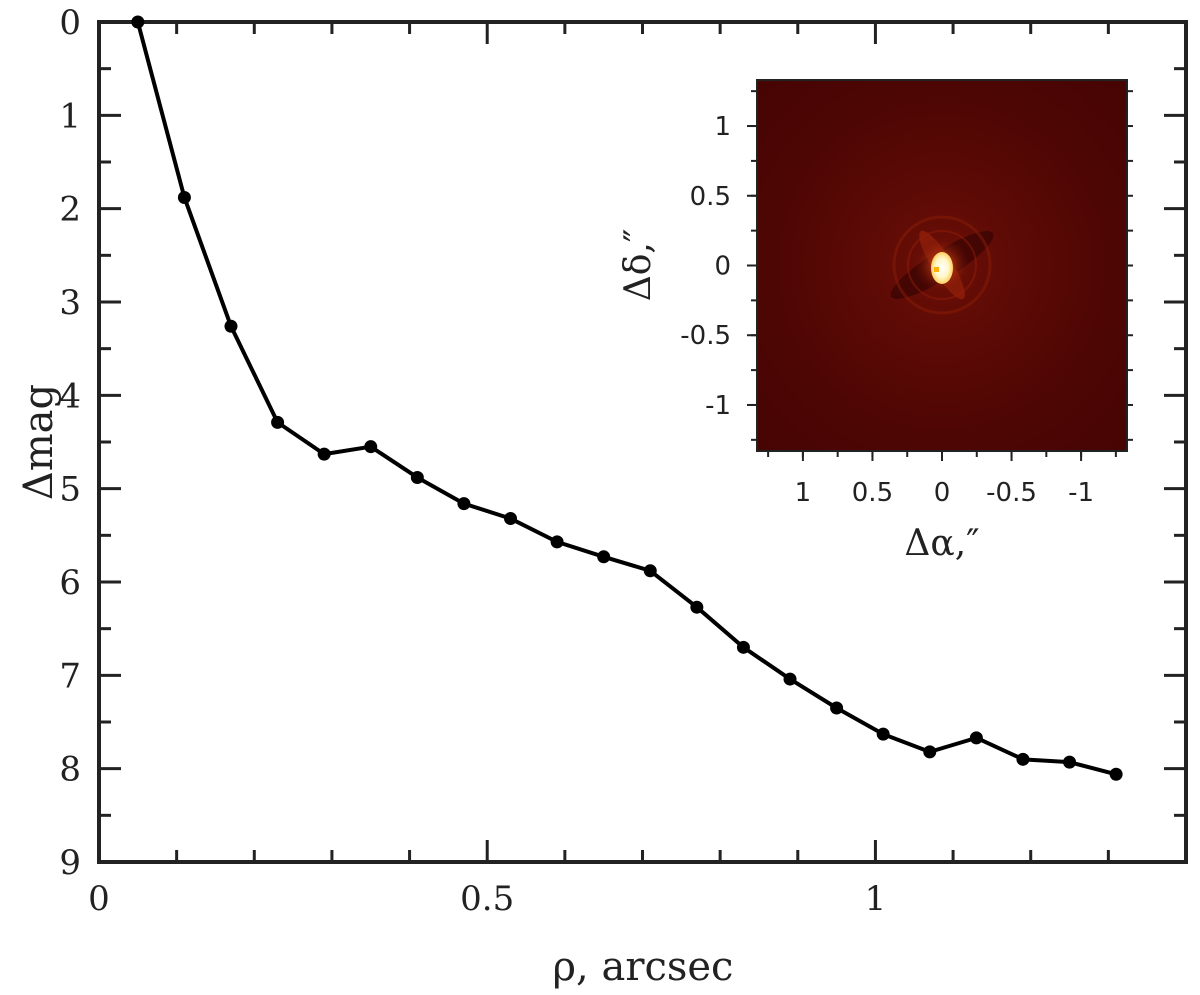  I want to click on inset-x-tick-label: -1, so click(1081, 493).